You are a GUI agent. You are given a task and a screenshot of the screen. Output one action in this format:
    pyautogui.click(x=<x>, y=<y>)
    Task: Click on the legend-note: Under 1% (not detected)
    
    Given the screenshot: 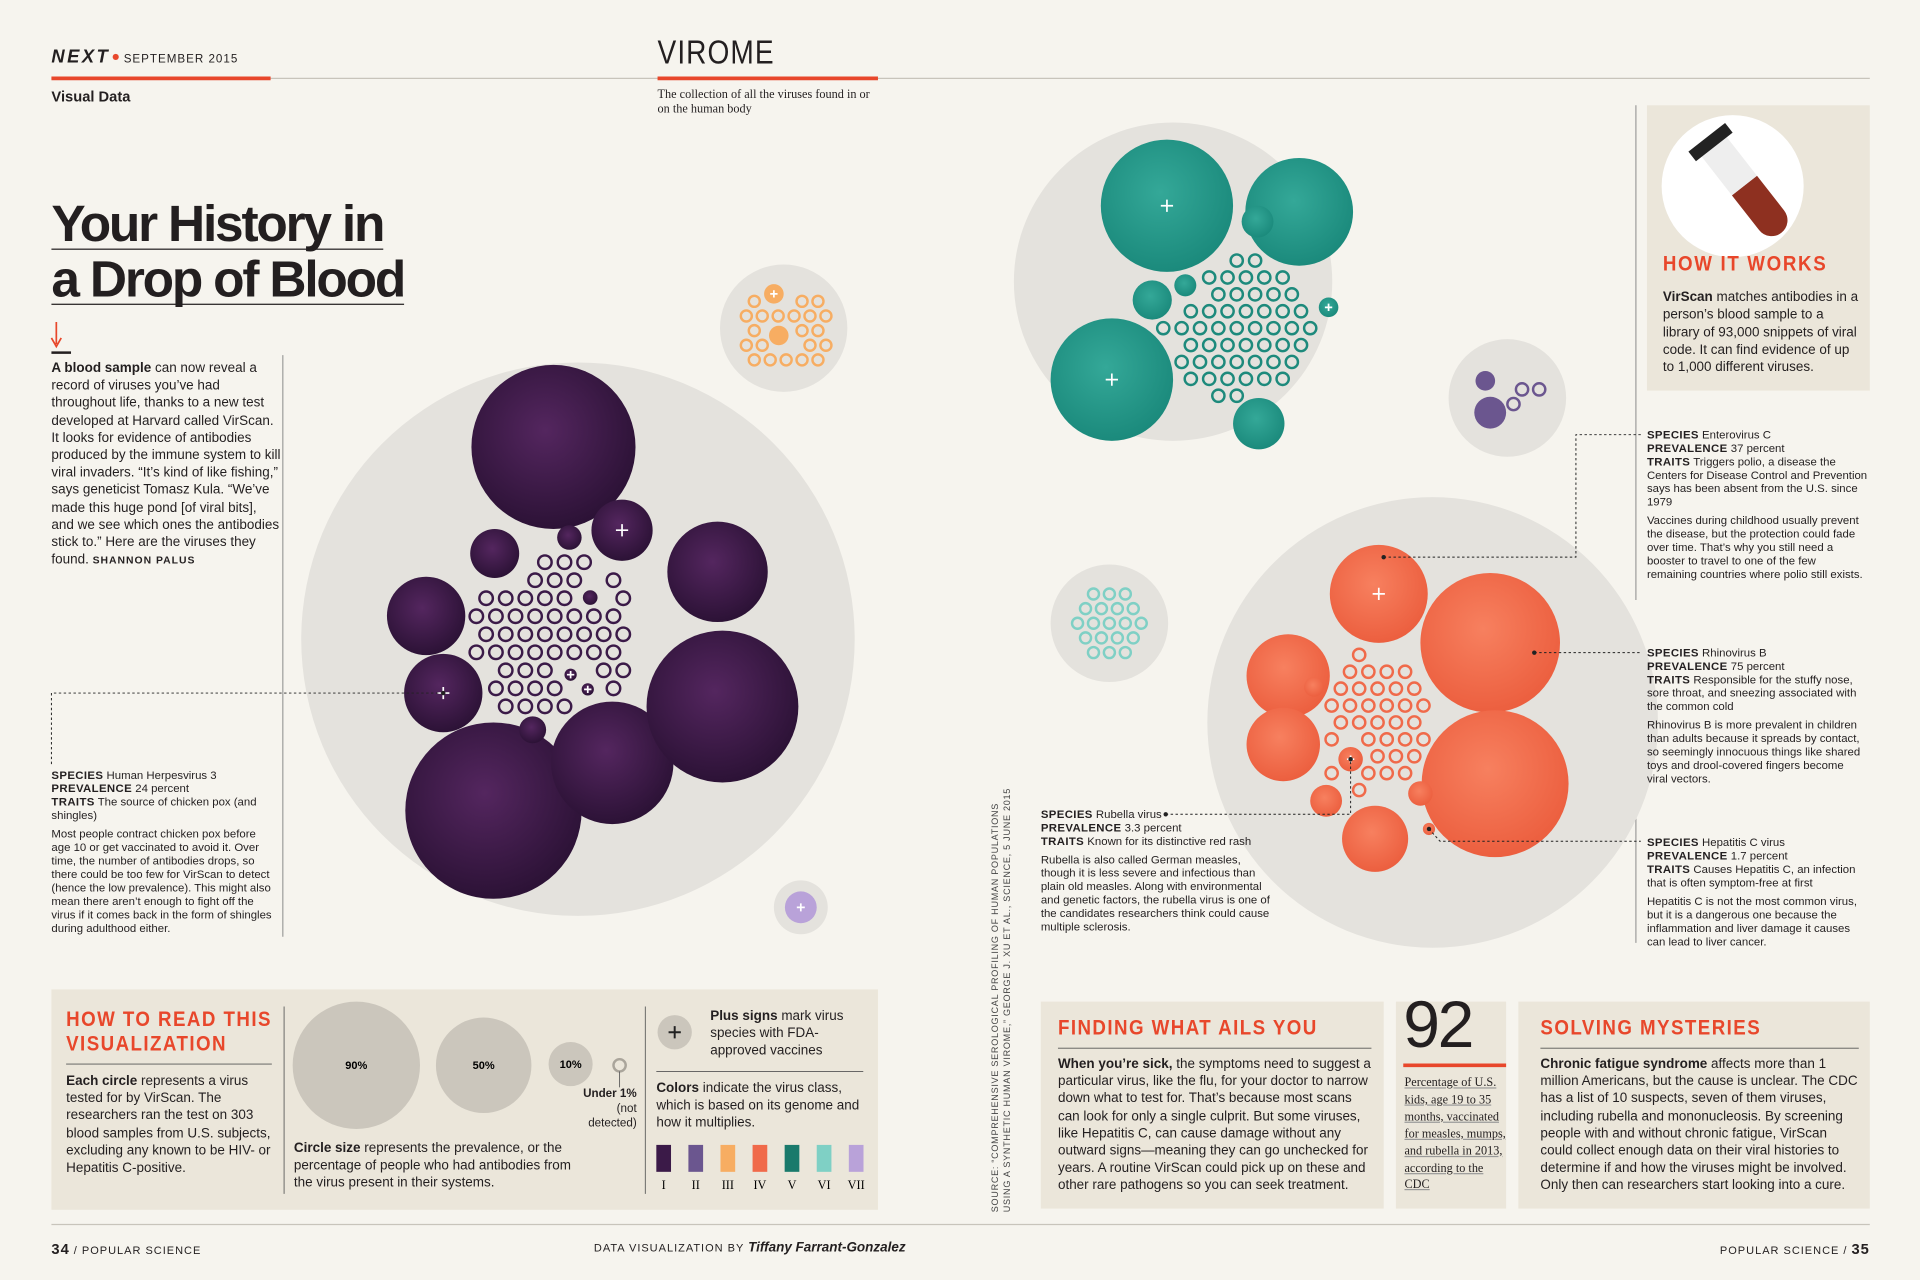 What is the action you would take?
    pyautogui.click(x=606, y=1109)
    